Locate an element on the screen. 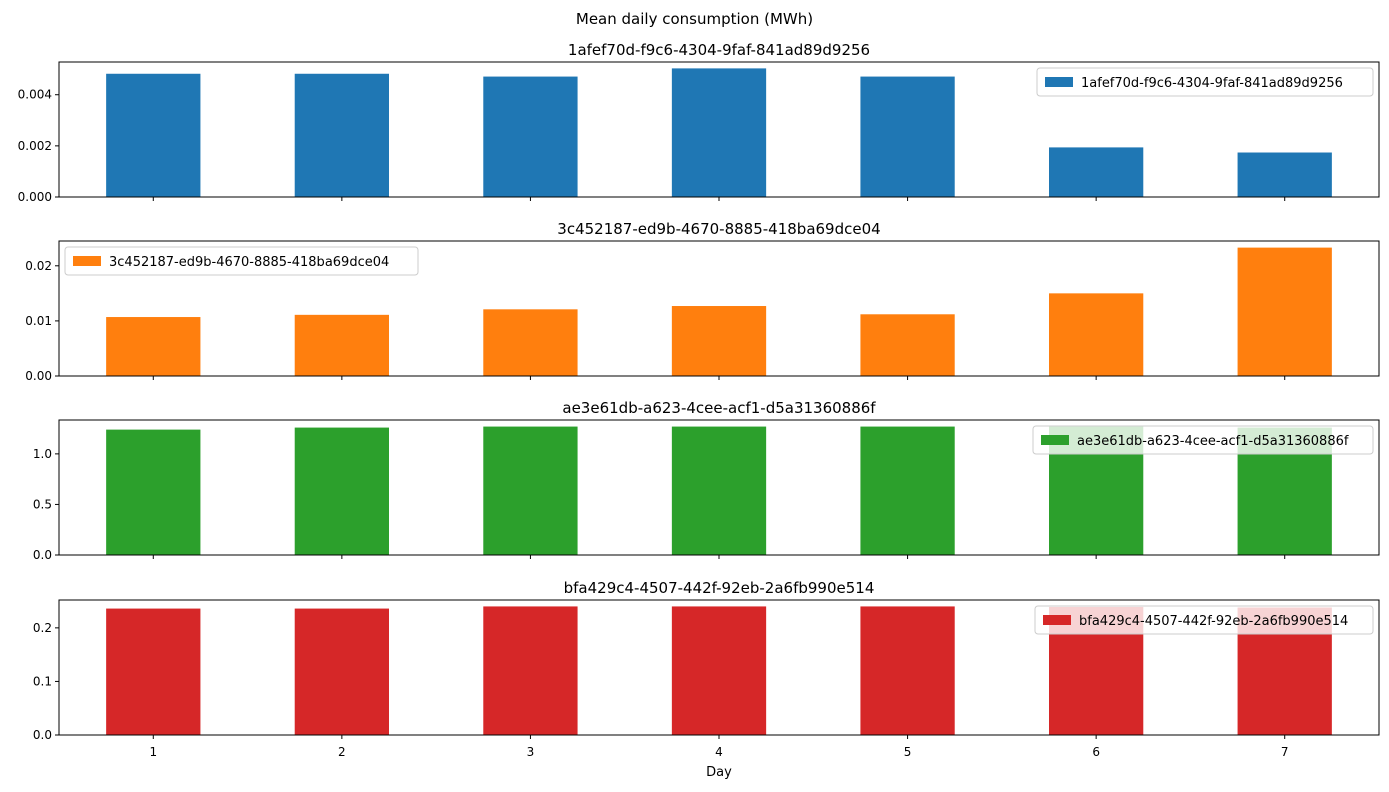 The width and height of the screenshot is (1389, 792). y-tick-label: 0.01 is located at coordinates (38, 321).